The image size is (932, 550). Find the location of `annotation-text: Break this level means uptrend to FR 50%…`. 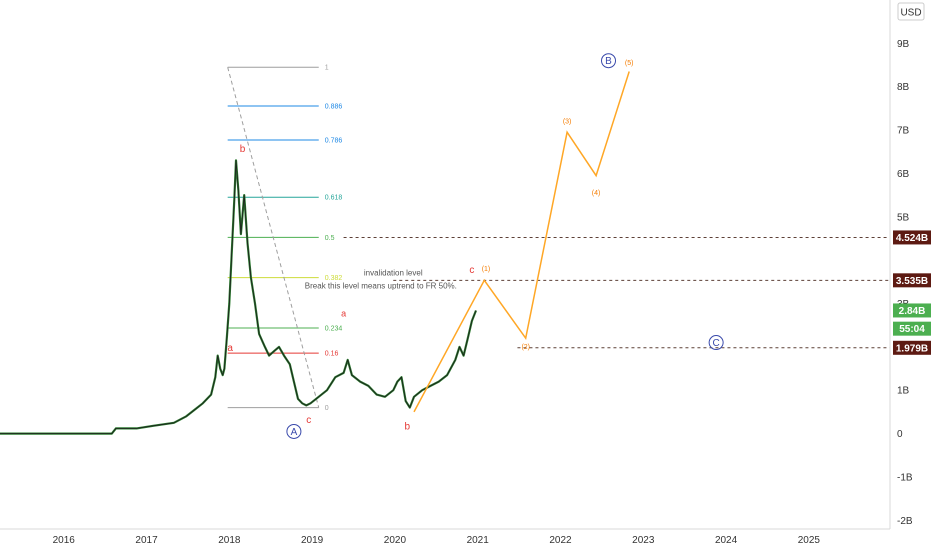

annotation-text: Break this level means uptrend to FR 50%… is located at coordinates (381, 285).